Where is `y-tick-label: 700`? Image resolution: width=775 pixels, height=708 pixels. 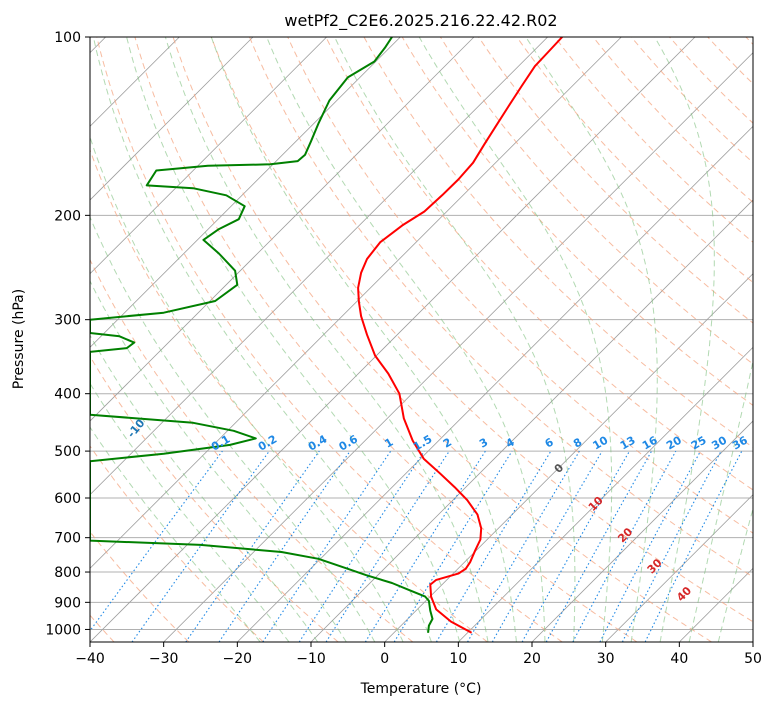
y-tick-label: 700 is located at coordinates (67, 539).